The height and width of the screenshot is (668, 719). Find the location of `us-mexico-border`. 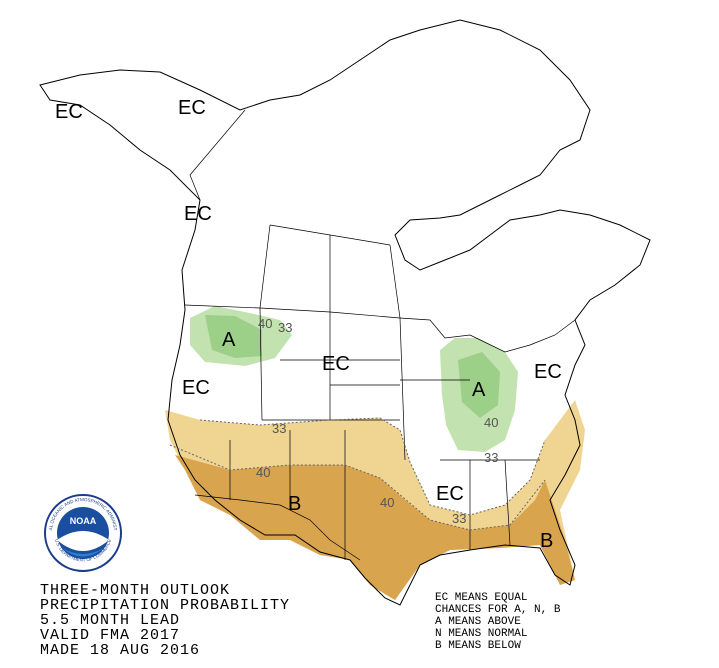

us-mexico-border is located at coordinates (277, 527).